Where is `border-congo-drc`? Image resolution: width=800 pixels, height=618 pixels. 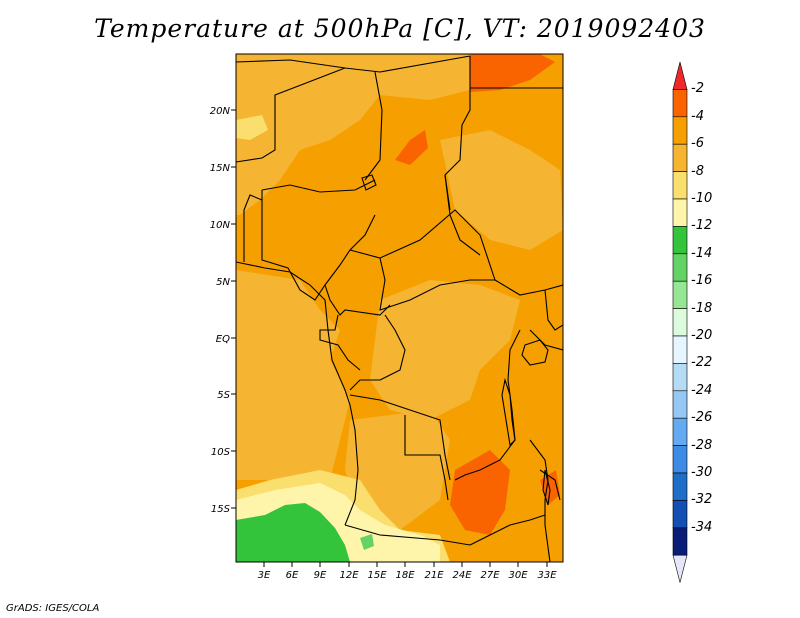
border-congo-drc is located at coordinates (377, 352).